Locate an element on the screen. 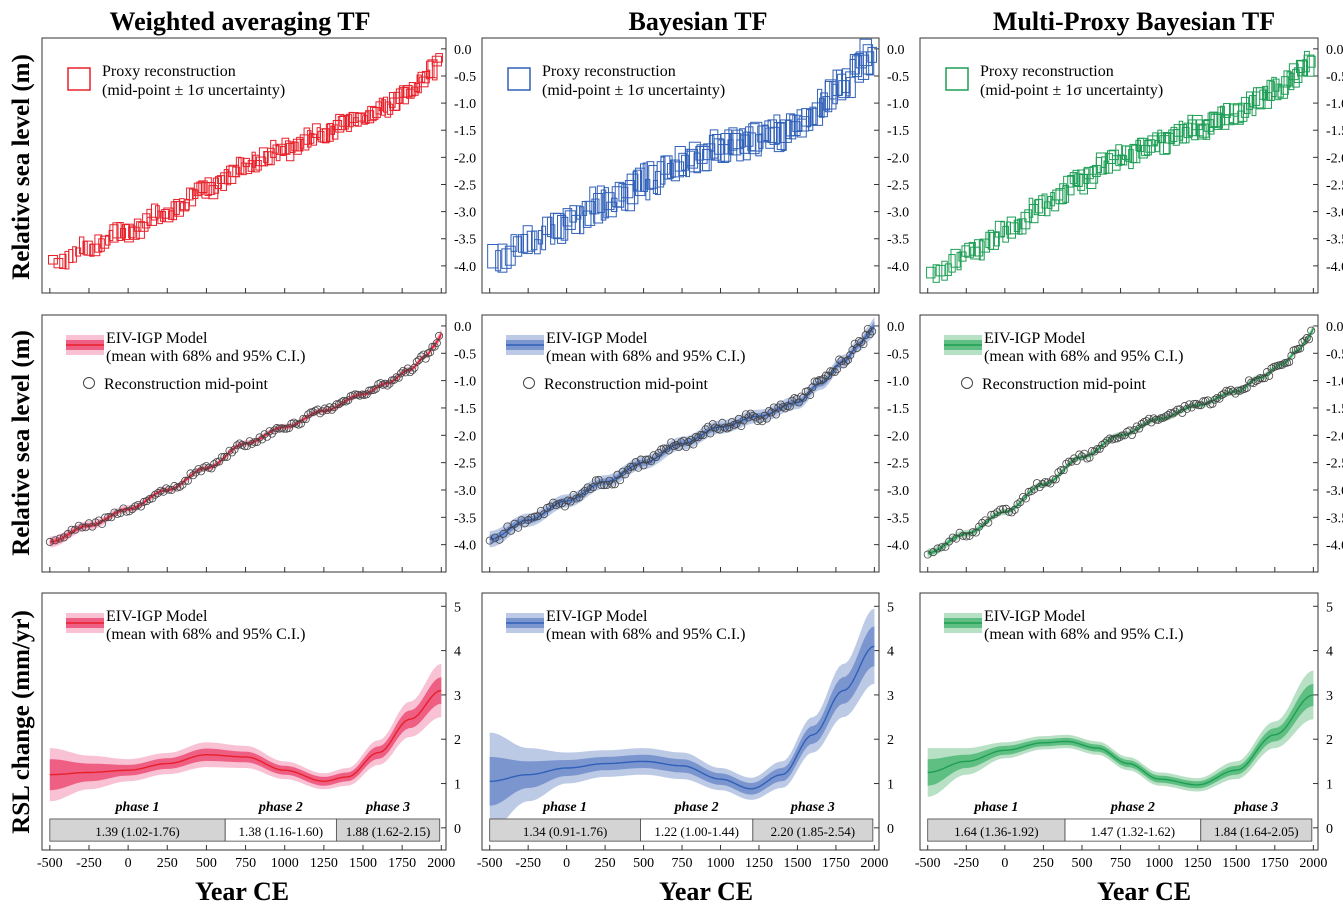 The width and height of the screenshot is (1343, 909). phase-label: phase 1 is located at coordinates (137, 807).